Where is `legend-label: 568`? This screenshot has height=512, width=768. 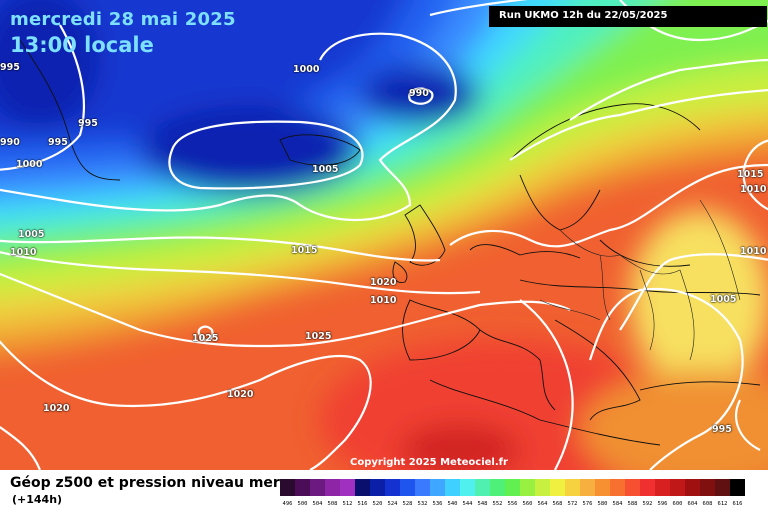
legend-label: 568 is located at coordinates (557, 504).